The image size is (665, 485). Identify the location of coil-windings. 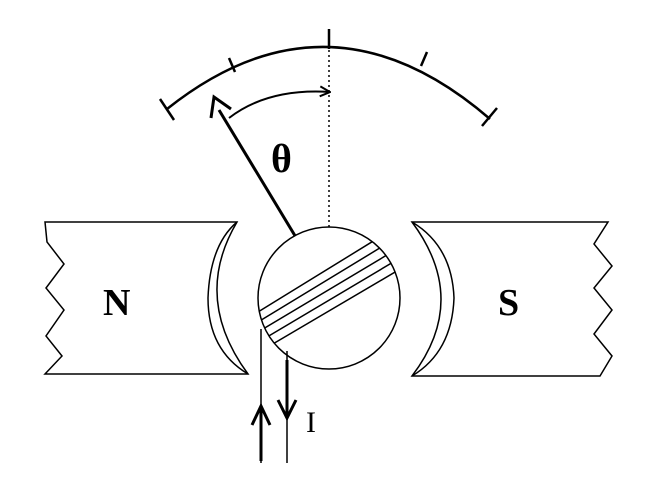
(329, 290).